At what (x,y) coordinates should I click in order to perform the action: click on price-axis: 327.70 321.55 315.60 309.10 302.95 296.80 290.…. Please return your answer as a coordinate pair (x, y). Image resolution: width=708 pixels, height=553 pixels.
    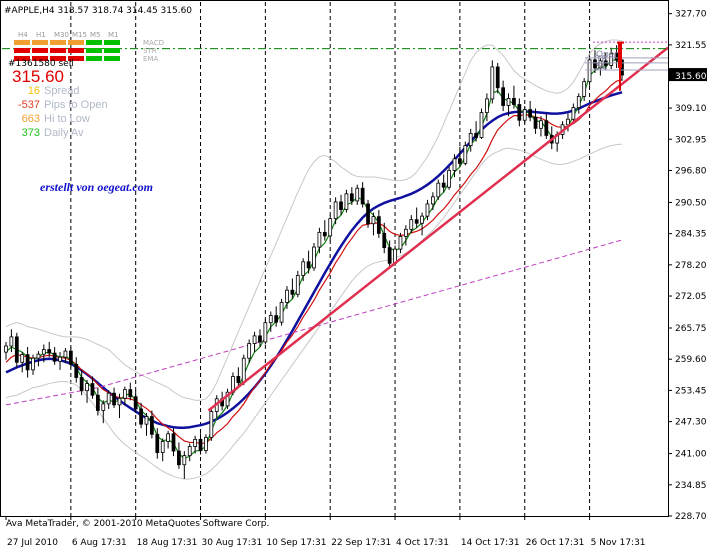
    Looking at the image, I should click on (687, 266).